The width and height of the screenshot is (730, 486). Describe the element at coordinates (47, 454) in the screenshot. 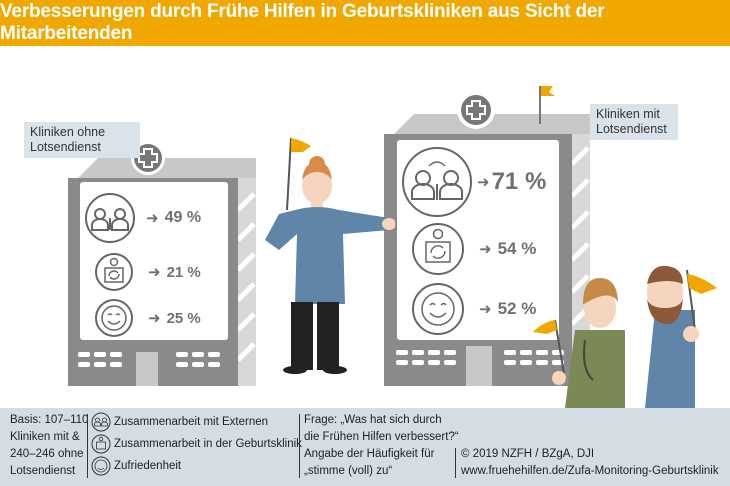

I see `basis-line: 240–246 ohne` at that location.